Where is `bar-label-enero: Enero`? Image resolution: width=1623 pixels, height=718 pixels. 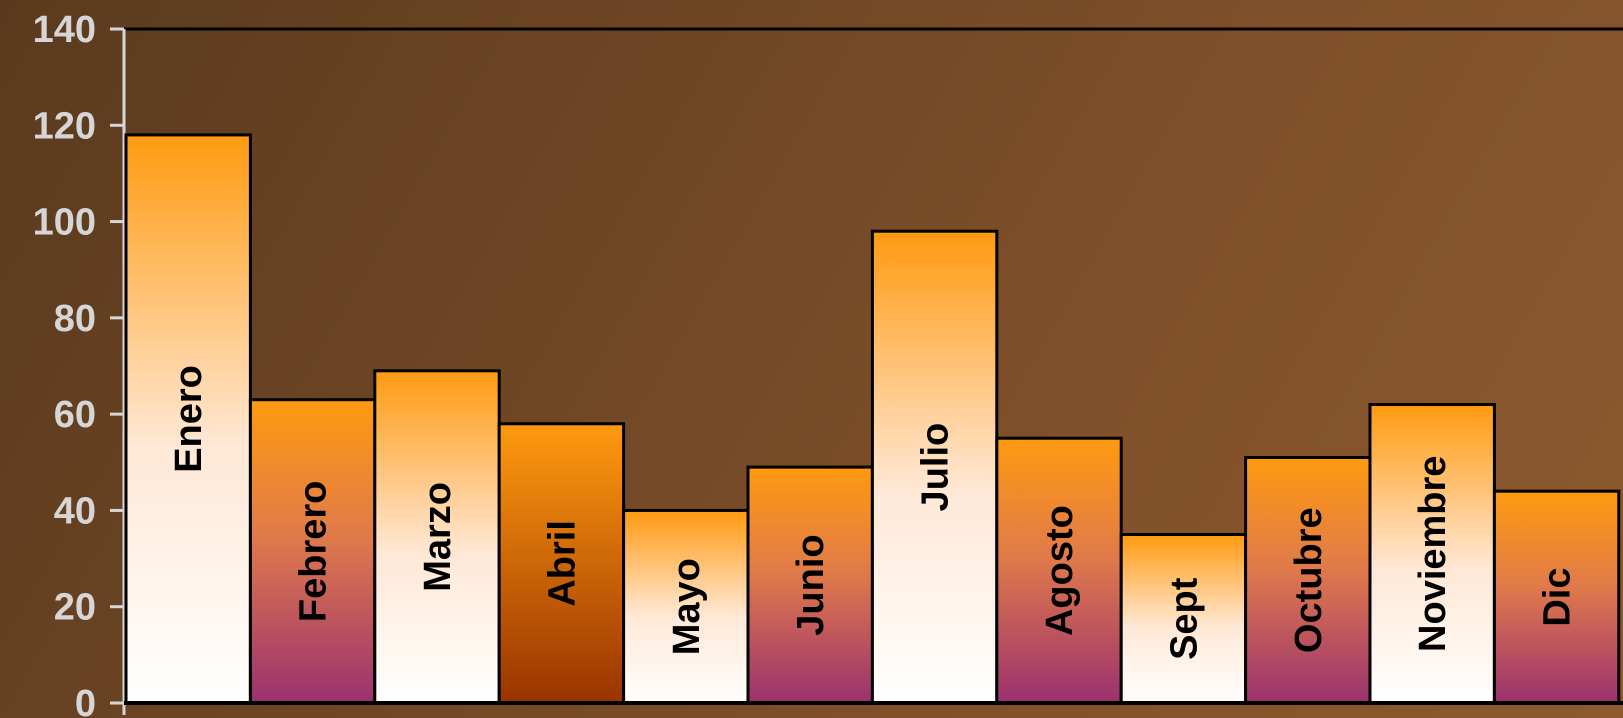
bar-label-enero: Enero is located at coordinates (189, 419).